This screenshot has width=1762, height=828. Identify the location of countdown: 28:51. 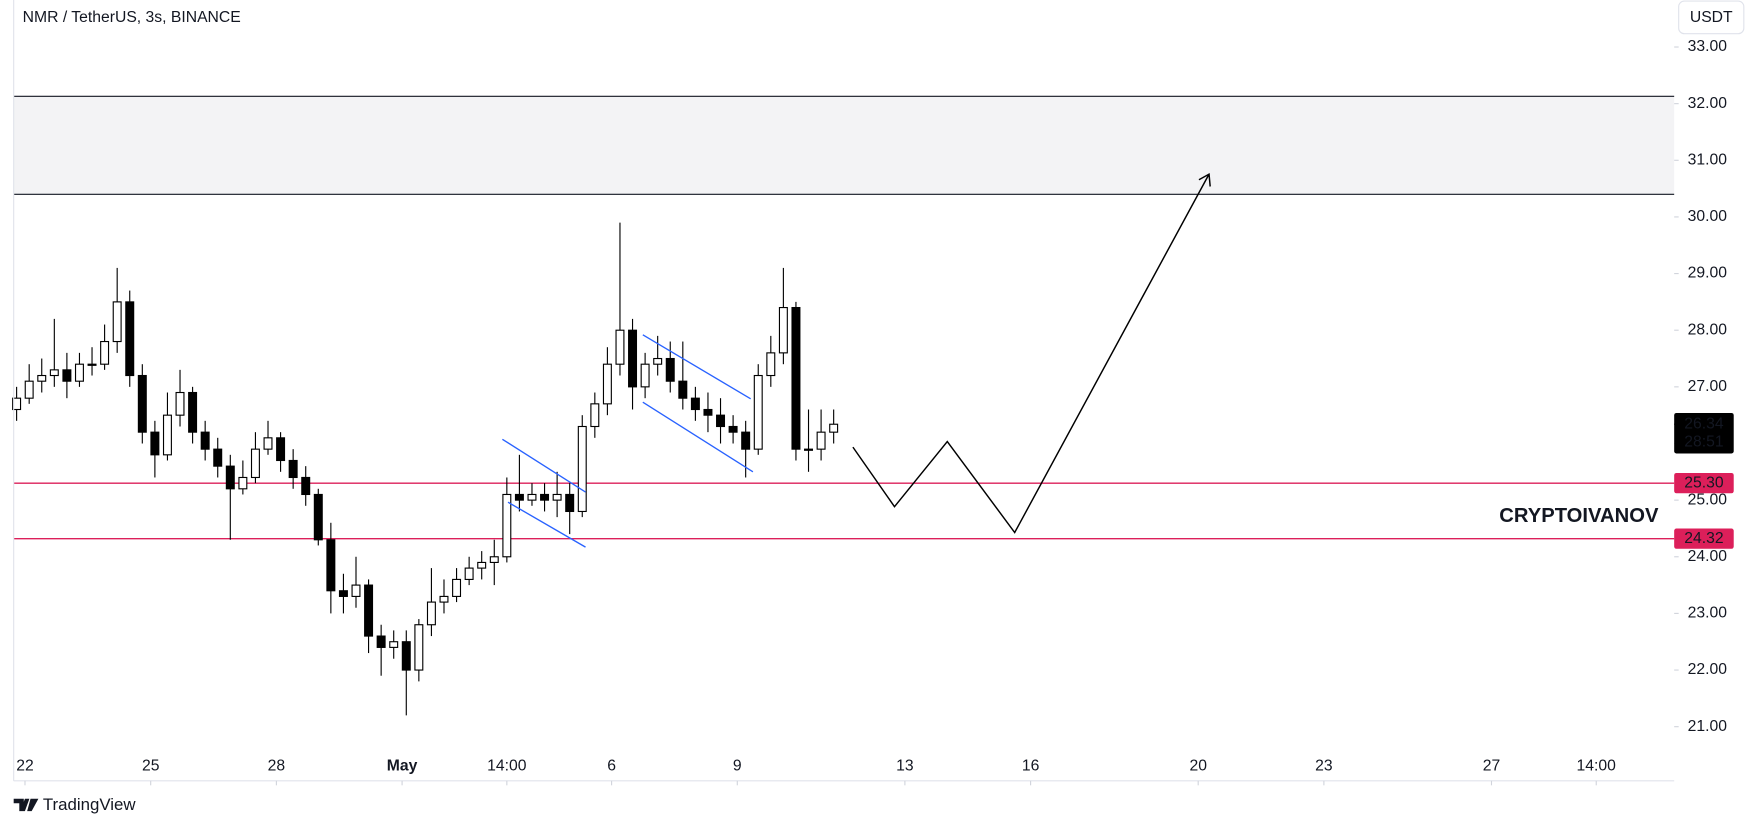
(1703, 441).